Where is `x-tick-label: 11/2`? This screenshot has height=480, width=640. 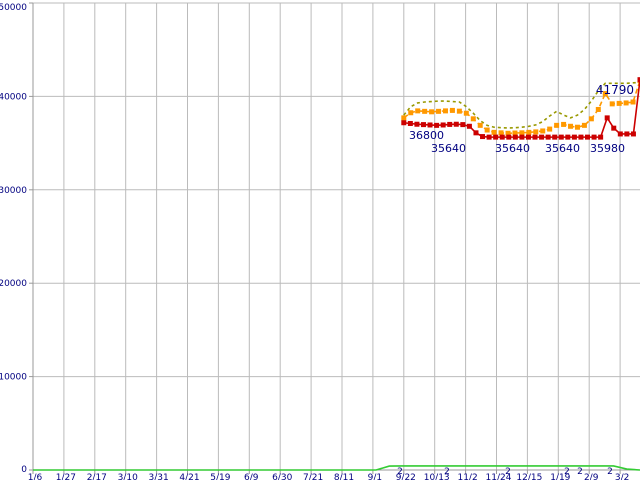
x-tick-label: 11/2 is located at coordinates (467, 476).